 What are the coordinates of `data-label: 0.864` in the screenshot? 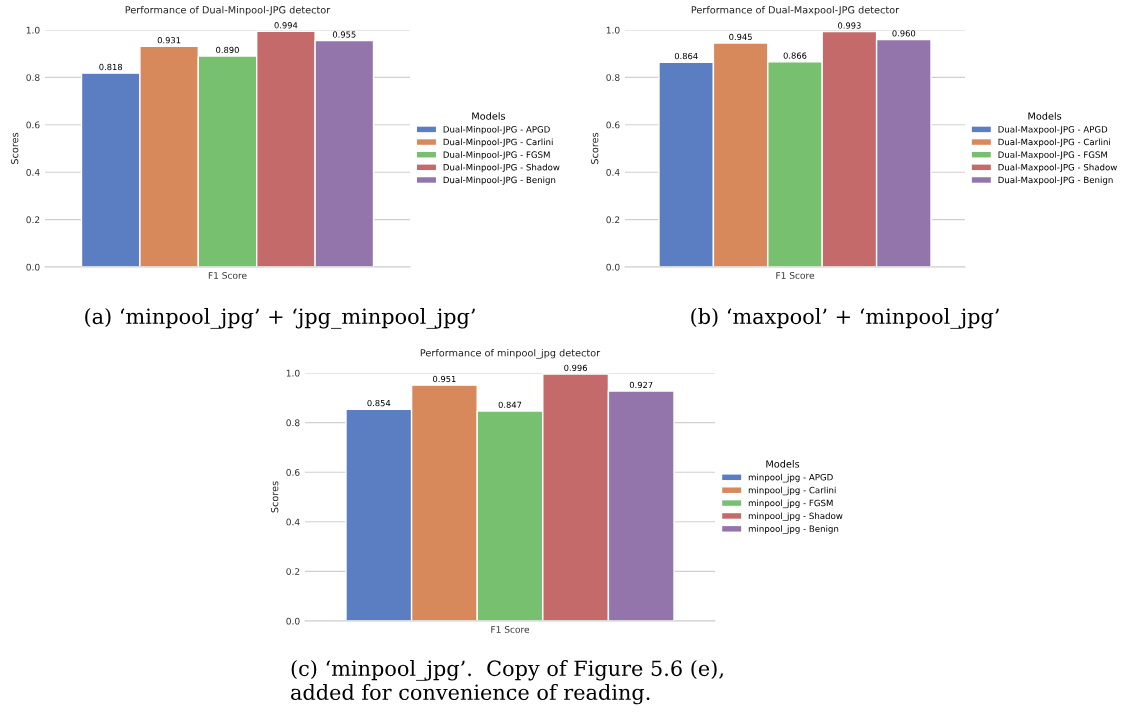 It's located at (686, 56).